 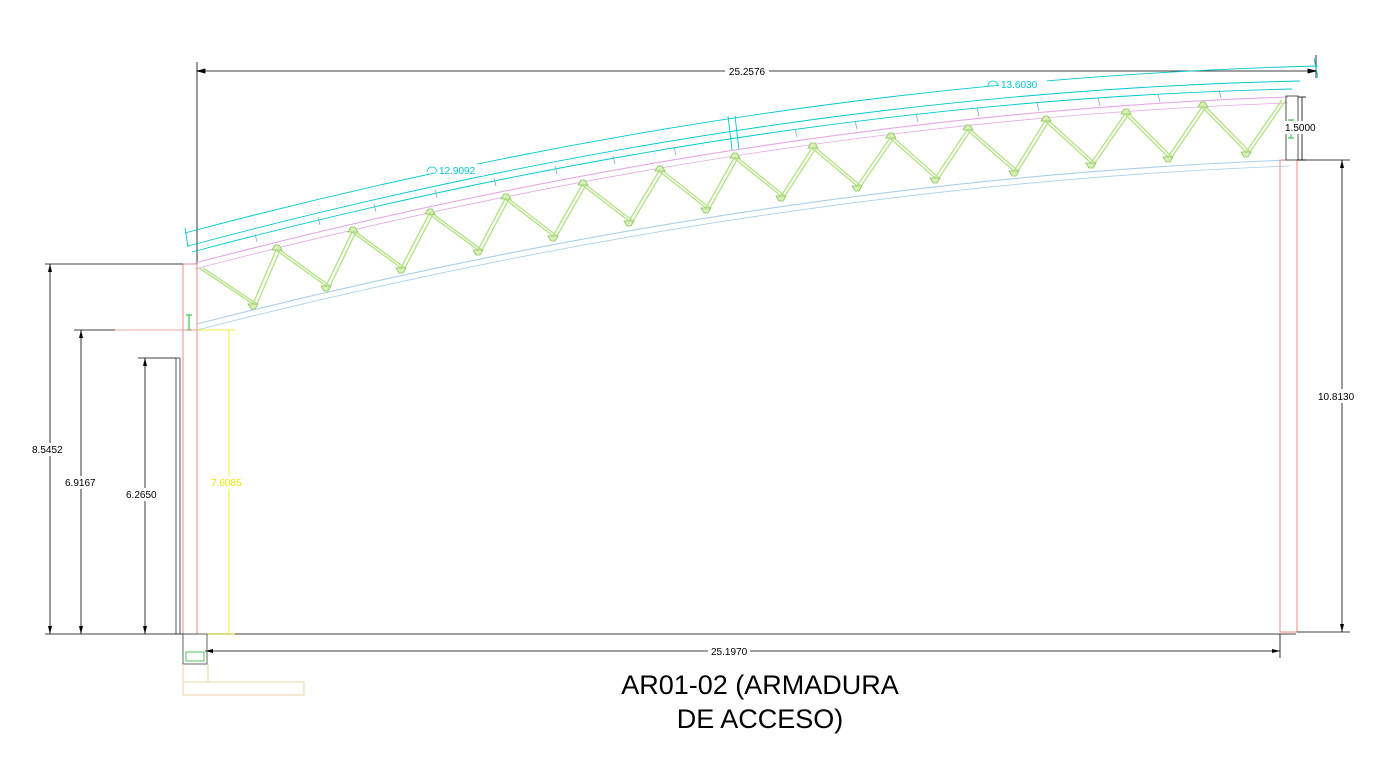 What do you see at coordinates (1019, 85) in the screenshot?
I see `arc-right-label: 13.6030` at bounding box center [1019, 85].